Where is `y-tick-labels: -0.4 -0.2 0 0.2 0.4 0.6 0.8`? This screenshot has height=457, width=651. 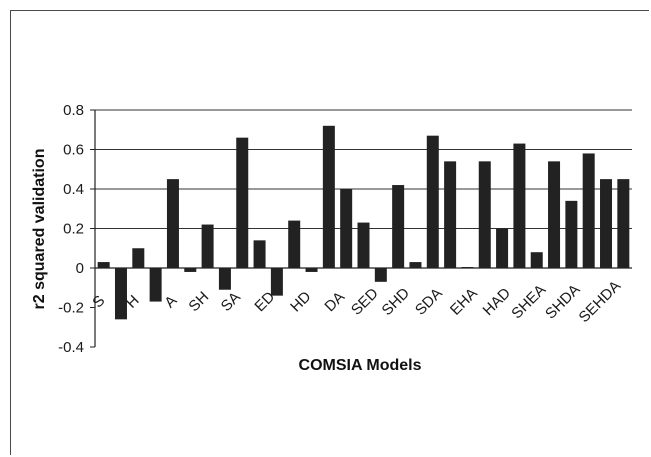
y-tick-labels: -0.4 -0.2 0 0.2 0.4 0.6 0.8 is located at coordinates (71, 229).